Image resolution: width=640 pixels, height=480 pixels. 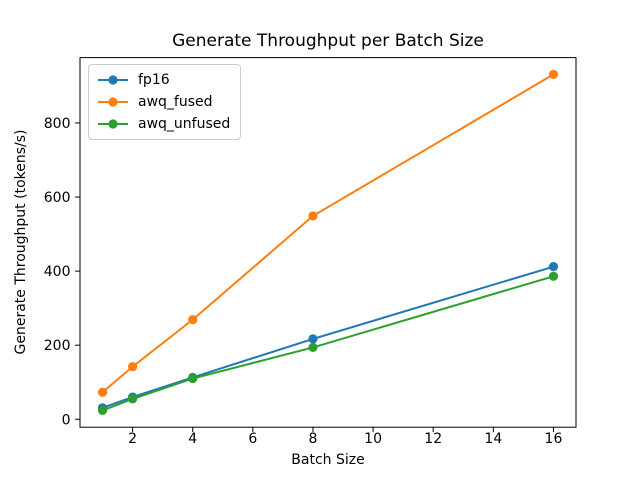 I want to click on y-tick-label: 0, so click(x=66, y=420).